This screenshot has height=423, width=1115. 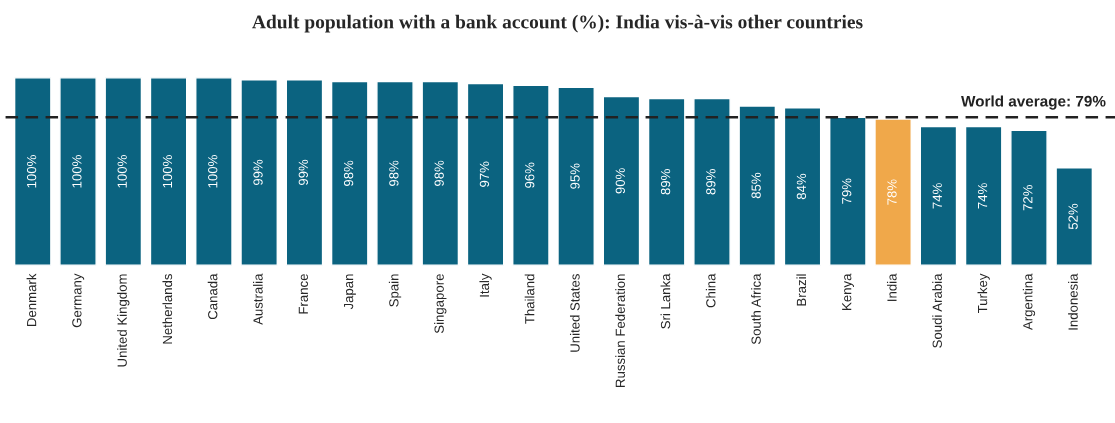 I want to click on data-label: 85%, so click(x=756, y=185).